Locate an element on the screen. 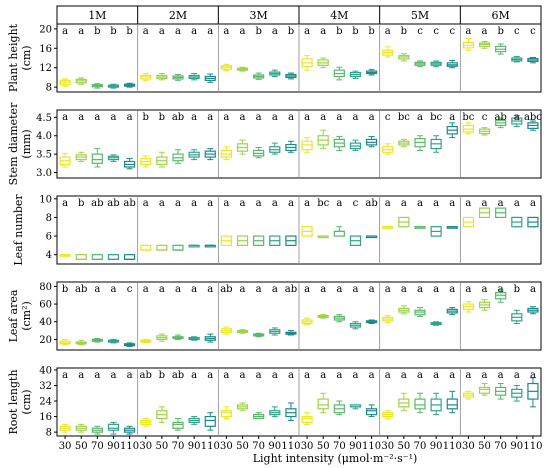 This screenshot has width=550, height=468. significance-letter: abc is located at coordinates (533, 117).